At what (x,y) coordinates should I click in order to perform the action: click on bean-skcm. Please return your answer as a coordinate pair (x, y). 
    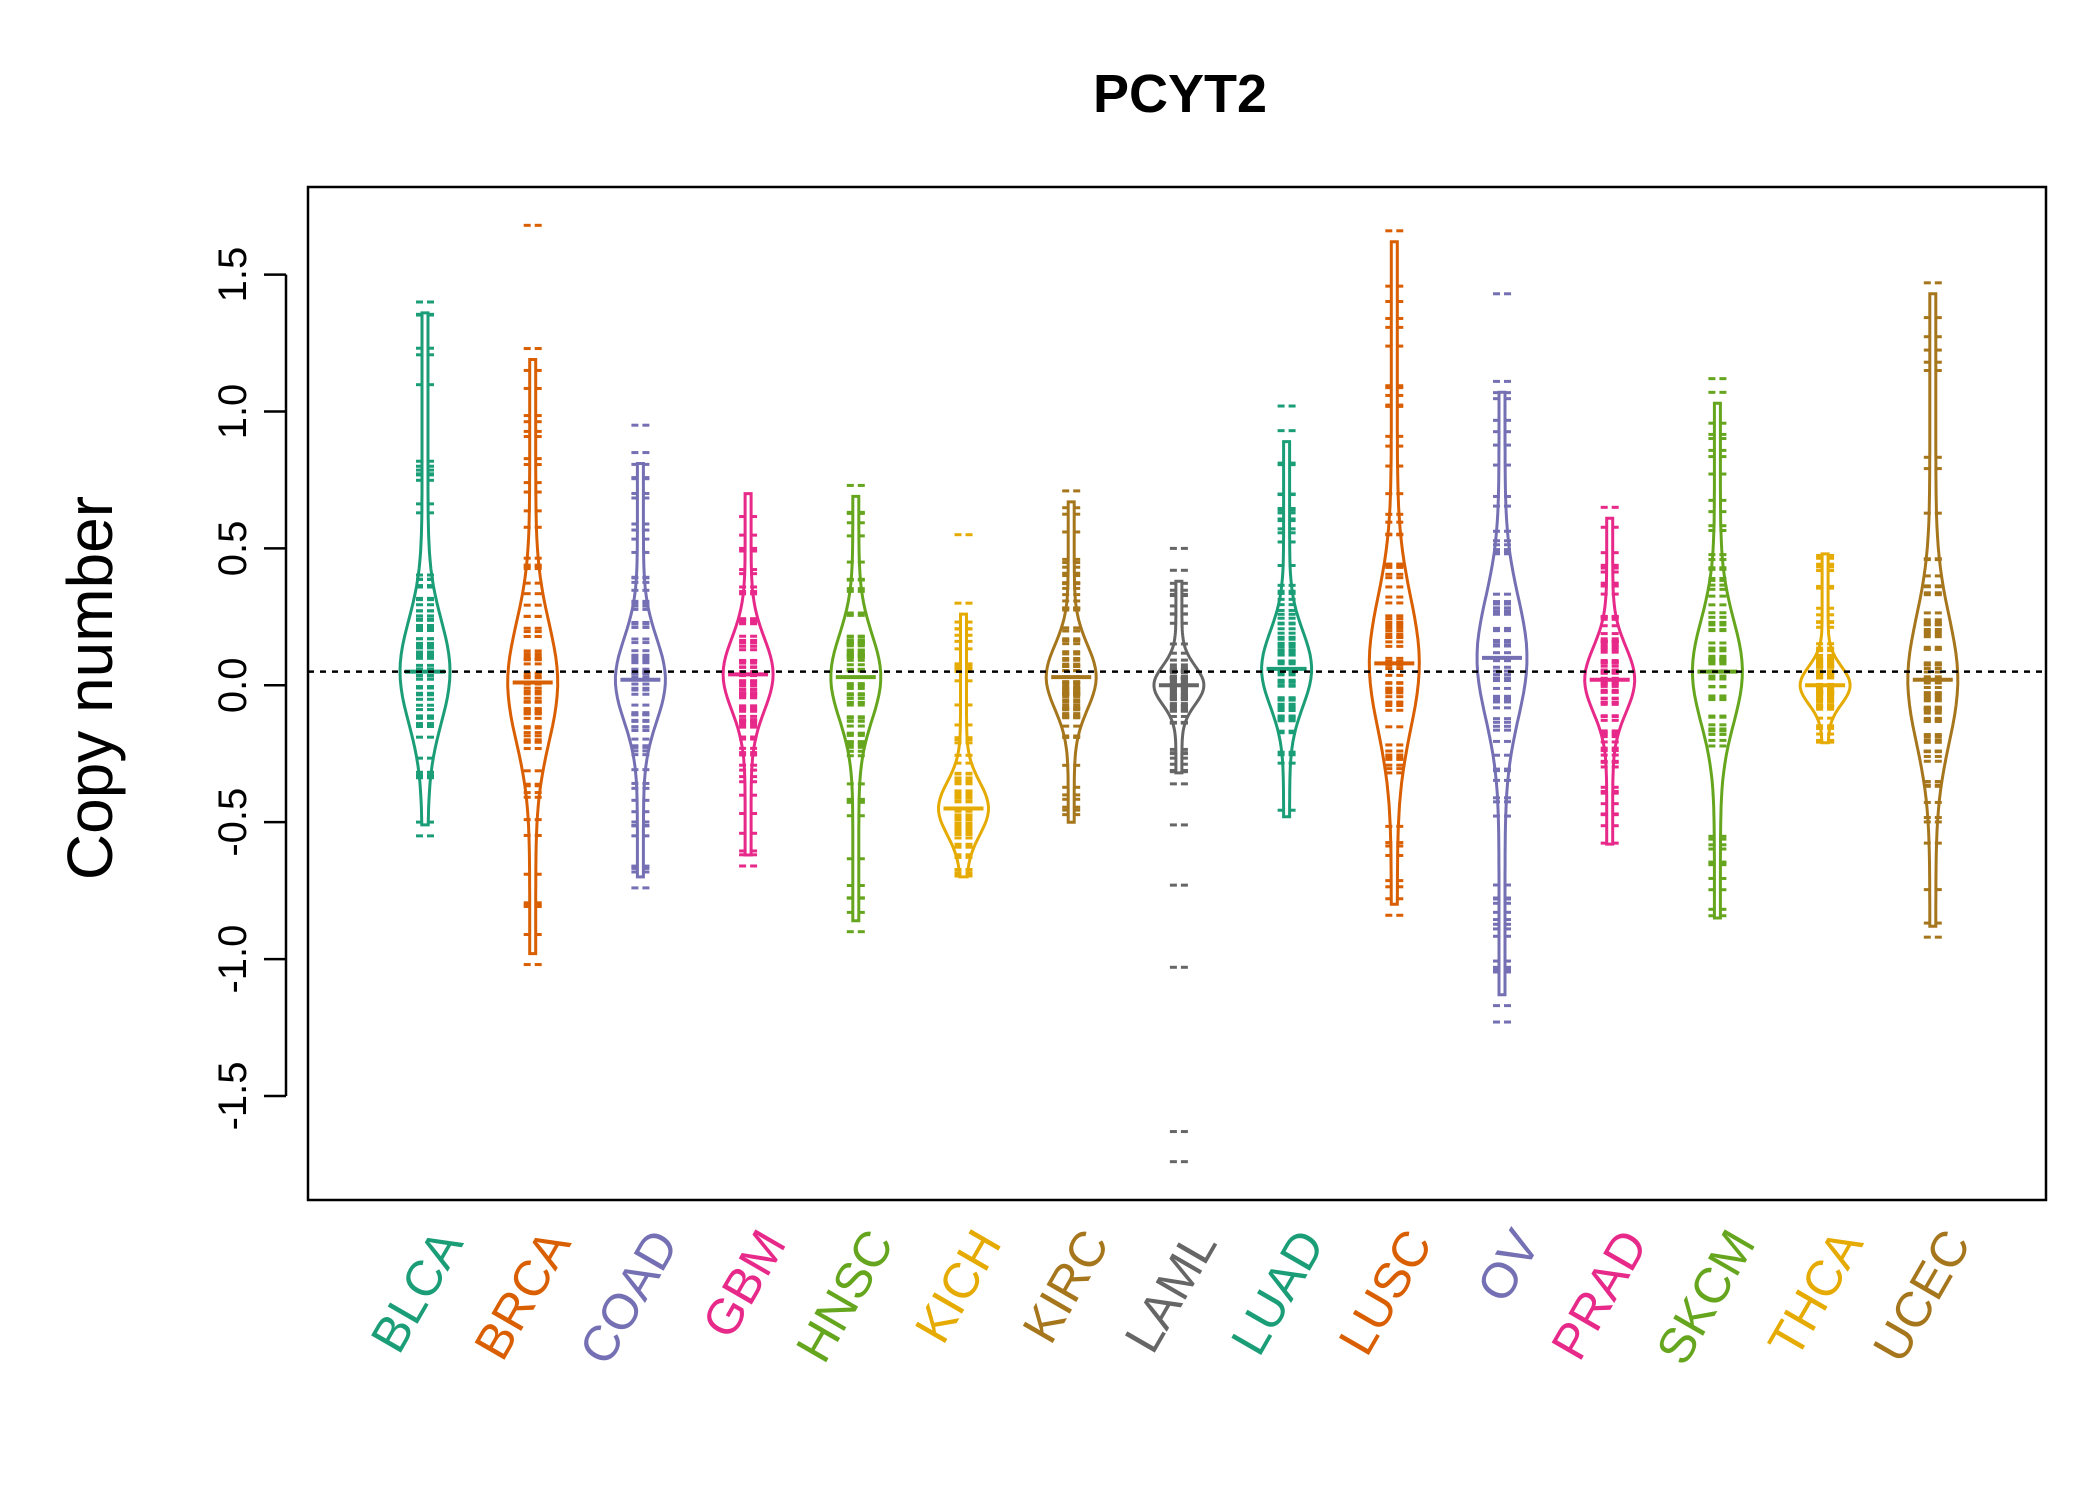
    Looking at the image, I should click on (1717, 648).